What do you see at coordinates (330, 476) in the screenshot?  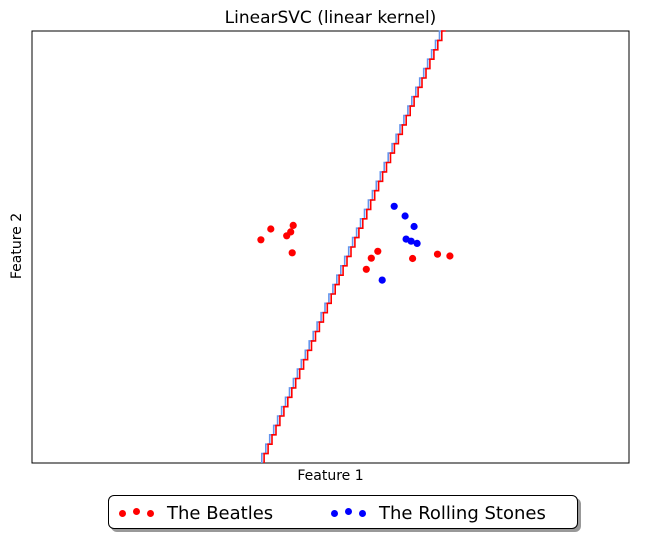 I see `x-axis-label: Feature 1` at bounding box center [330, 476].